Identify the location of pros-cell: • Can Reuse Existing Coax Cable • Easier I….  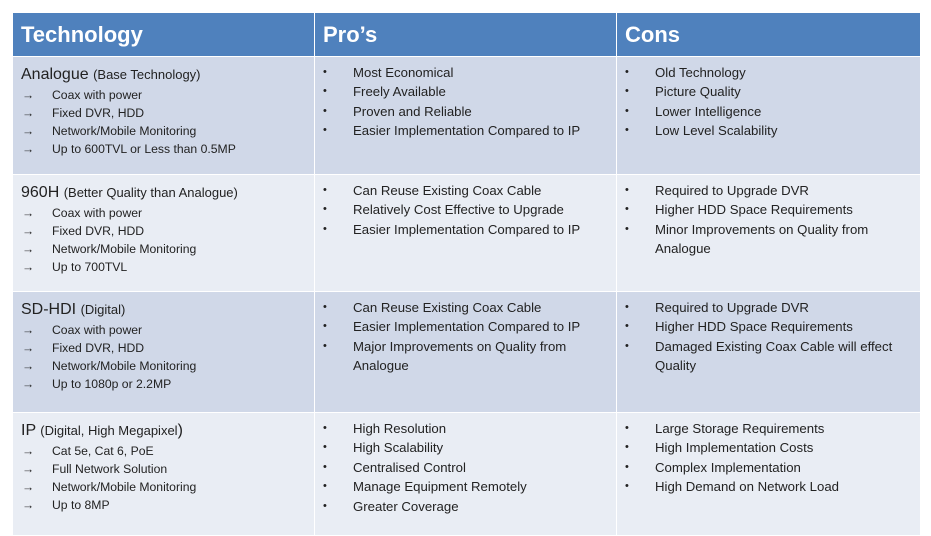
(465, 352).